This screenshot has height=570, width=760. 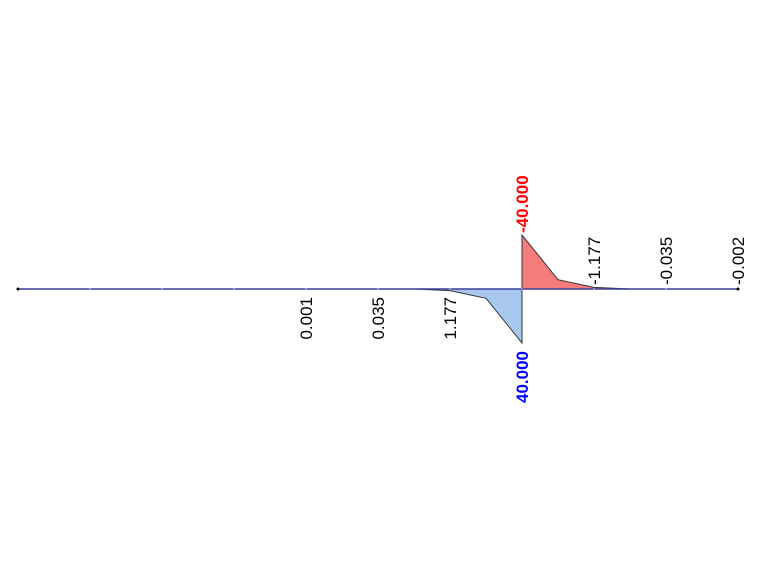 I want to click on value-label: -1.177, so click(x=594, y=261).